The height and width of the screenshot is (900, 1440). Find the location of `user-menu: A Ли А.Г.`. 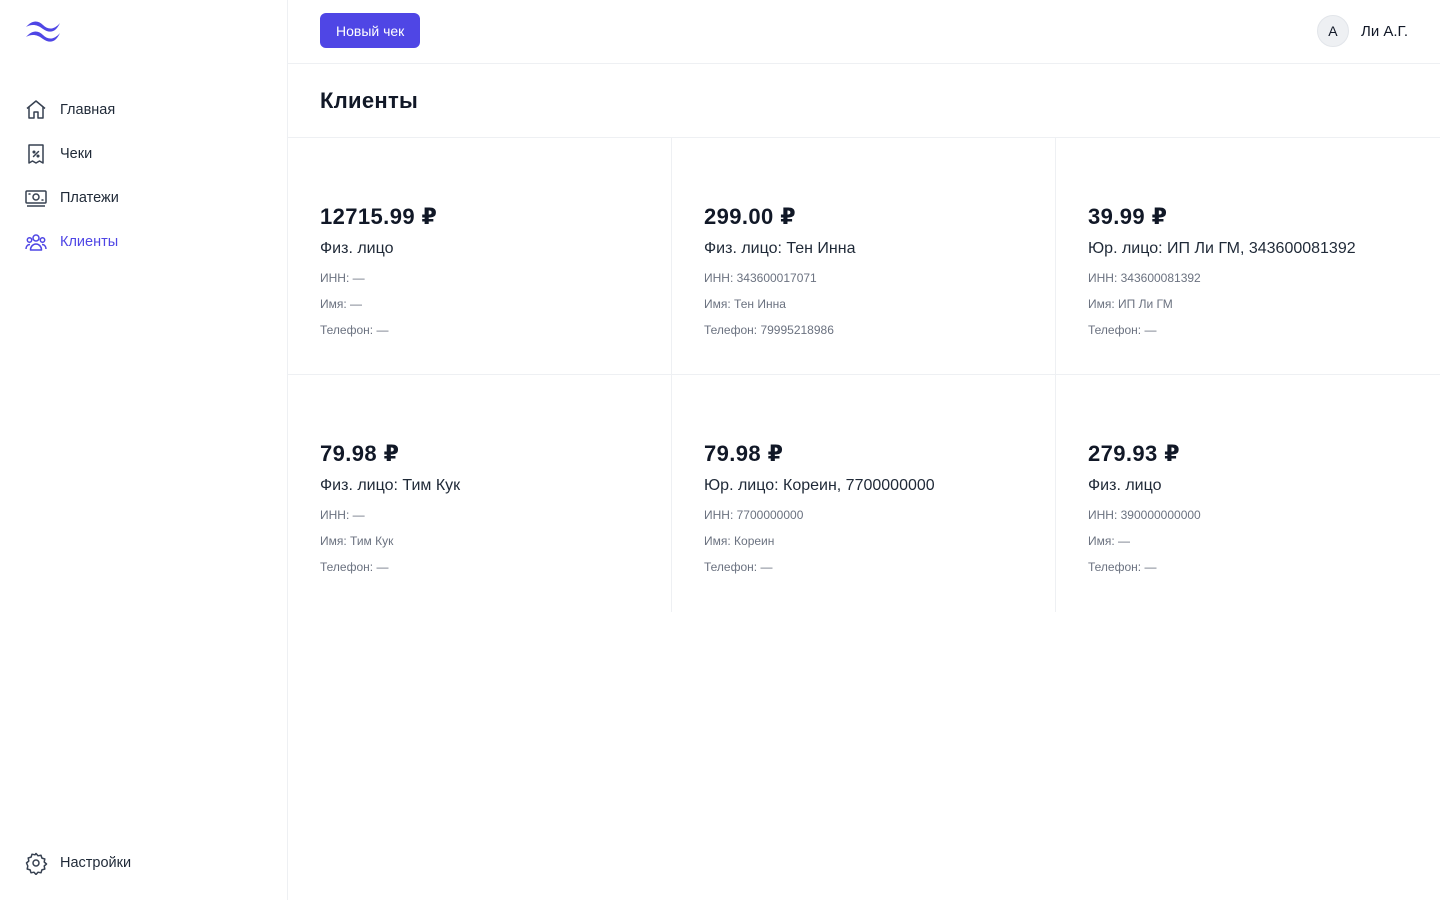

user-menu: A Ли А.Г. is located at coordinates (1362, 31).